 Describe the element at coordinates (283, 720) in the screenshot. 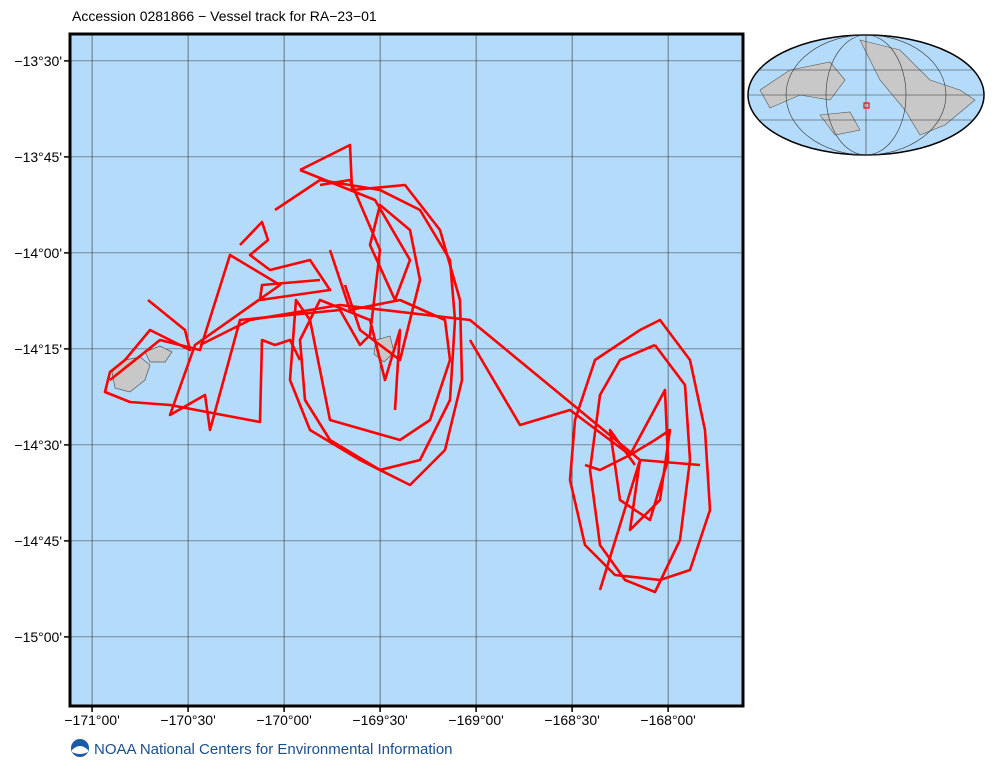

I see `x-tick-label: −170°00'` at that location.